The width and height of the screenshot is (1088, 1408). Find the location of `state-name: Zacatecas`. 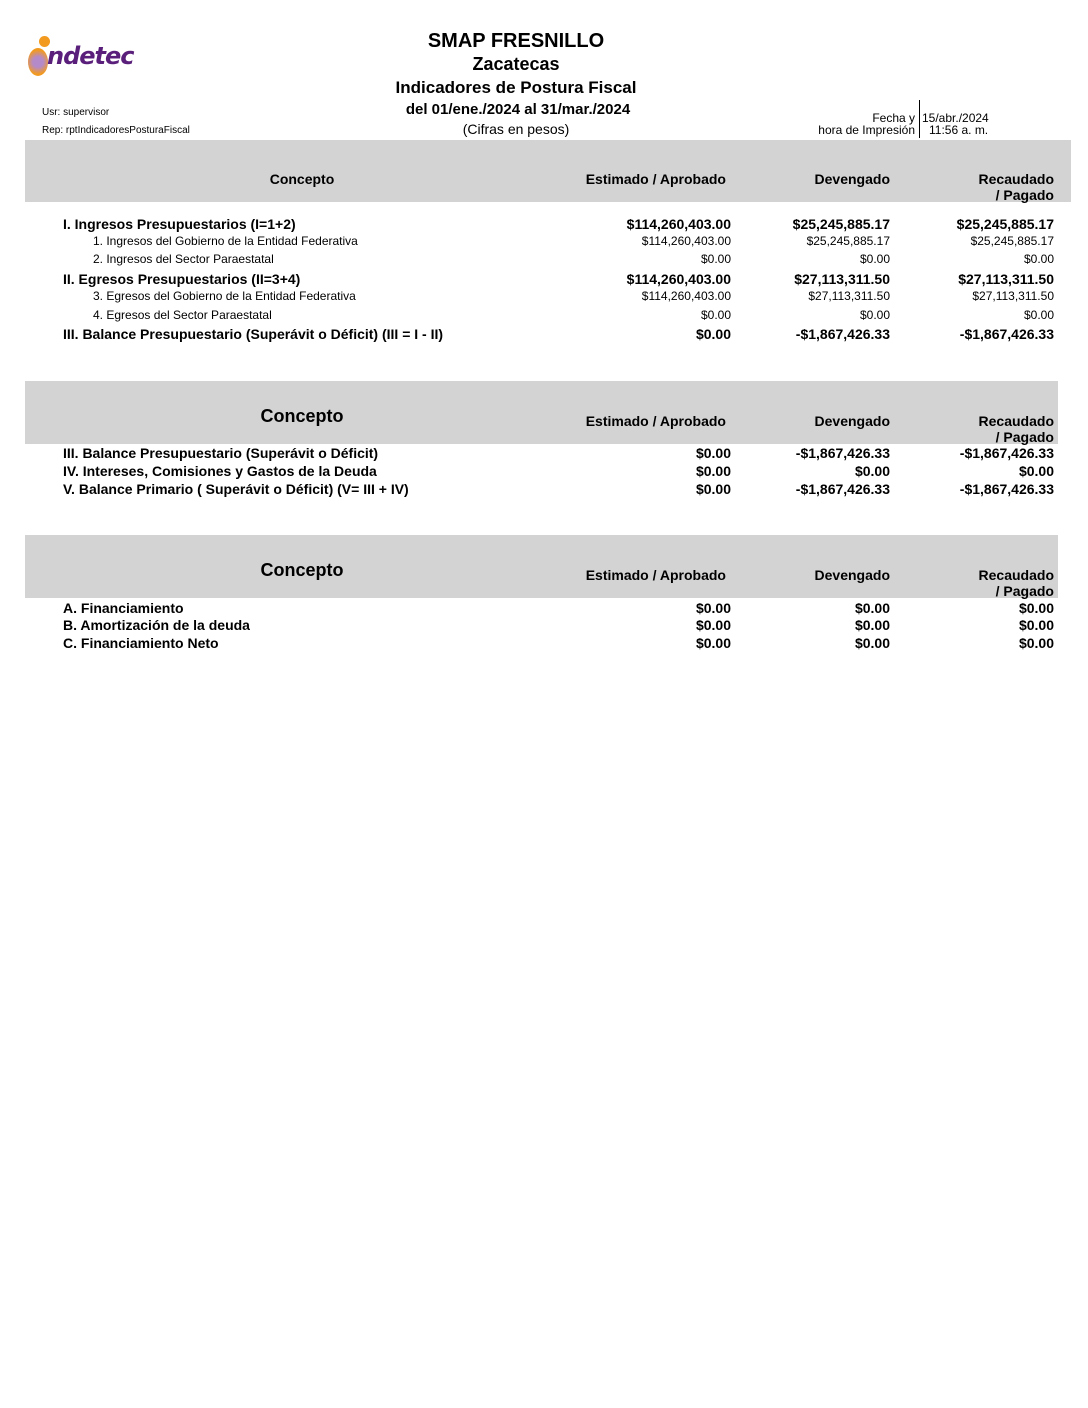

state-name: Zacatecas is located at coordinates (516, 64).